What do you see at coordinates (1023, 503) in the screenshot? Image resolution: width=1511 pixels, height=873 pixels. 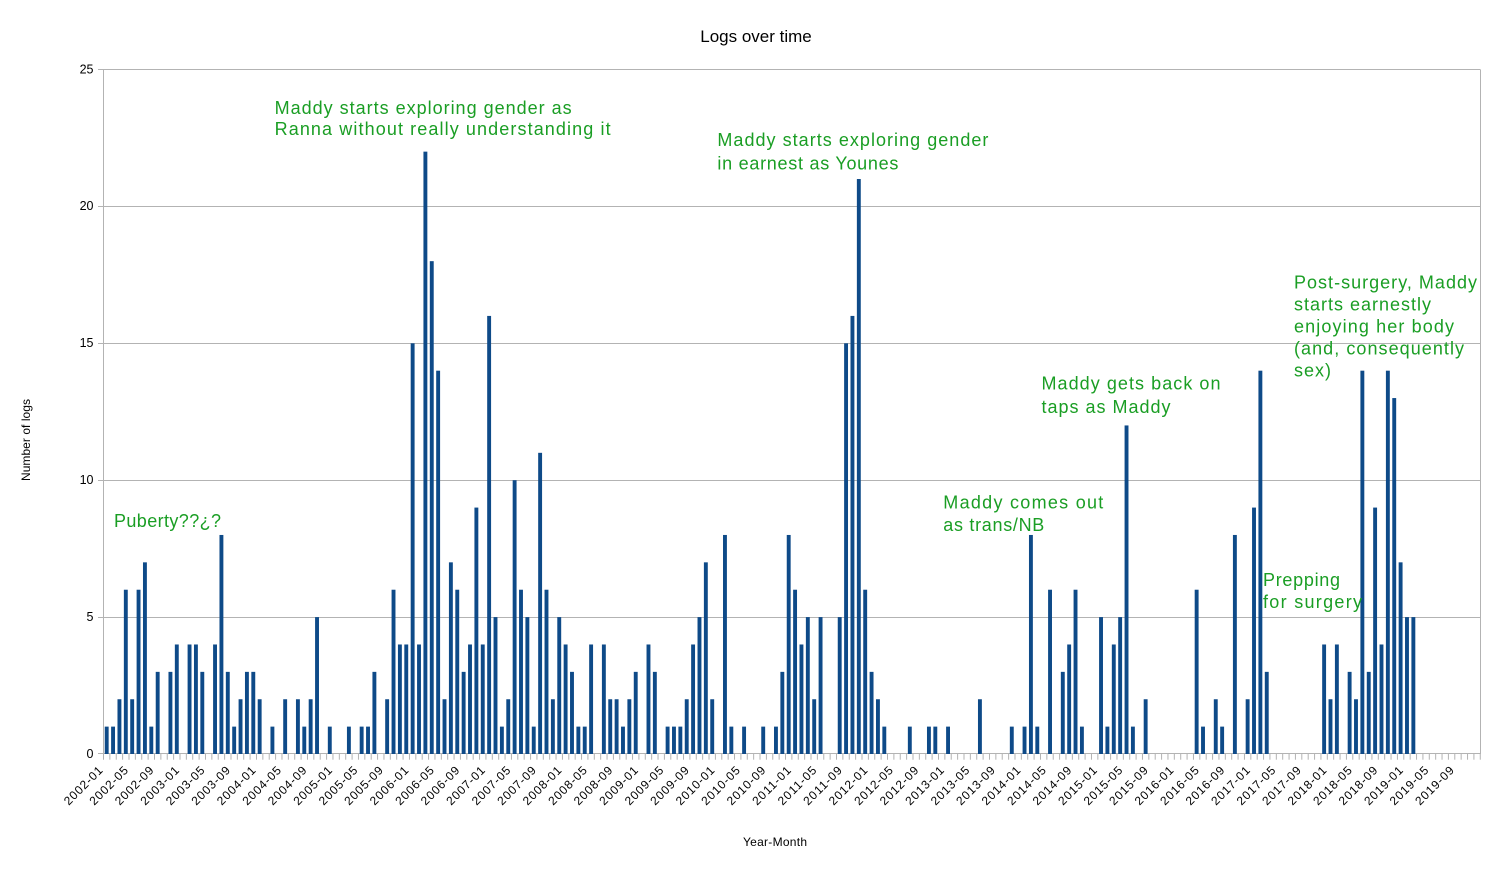 I see `svg-text: Maddy comes out` at bounding box center [1023, 503].